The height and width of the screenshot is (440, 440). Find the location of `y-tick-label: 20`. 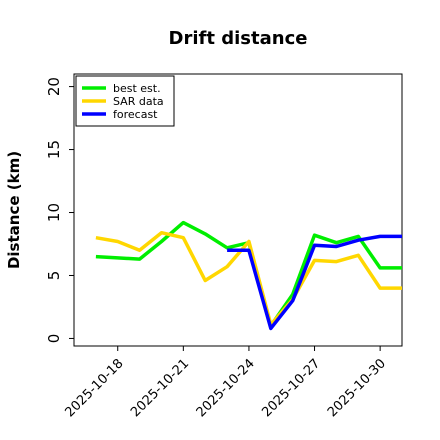

y-tick-label: 20 is located at coordinates (54, 86).